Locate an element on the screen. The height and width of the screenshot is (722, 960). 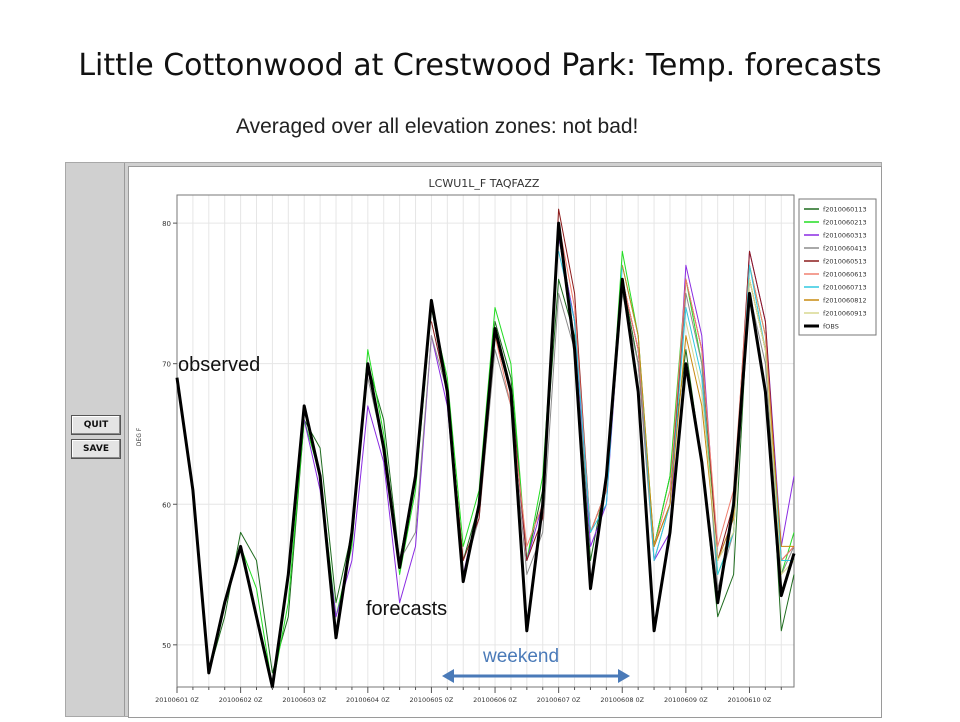
y-tick-label: 50 is located at coordinates (166, 646).